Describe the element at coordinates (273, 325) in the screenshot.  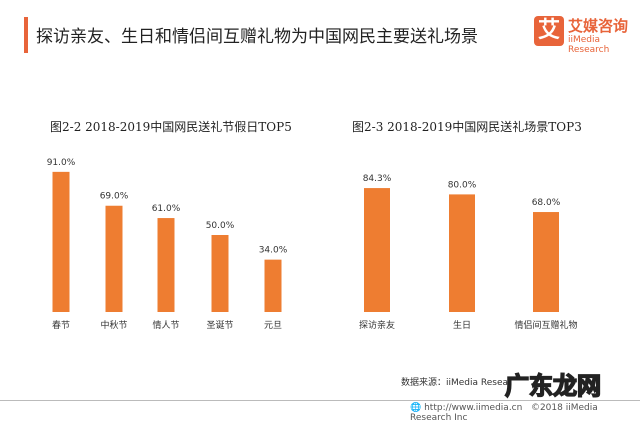
I see `category-label: 元旦` at that location.